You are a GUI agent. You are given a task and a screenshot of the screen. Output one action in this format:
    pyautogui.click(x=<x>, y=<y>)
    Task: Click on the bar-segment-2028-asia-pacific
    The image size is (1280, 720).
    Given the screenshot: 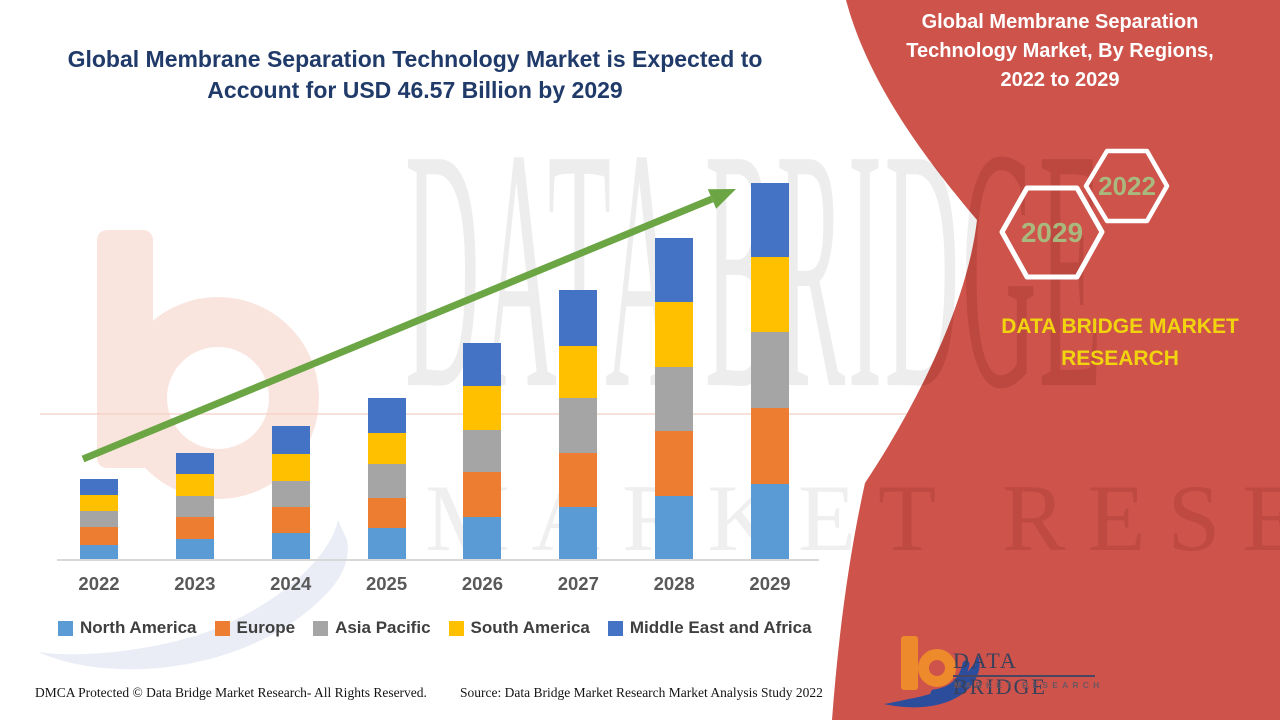 What is the action you would take?
    pyautogui.click(x=674, y=399)
    